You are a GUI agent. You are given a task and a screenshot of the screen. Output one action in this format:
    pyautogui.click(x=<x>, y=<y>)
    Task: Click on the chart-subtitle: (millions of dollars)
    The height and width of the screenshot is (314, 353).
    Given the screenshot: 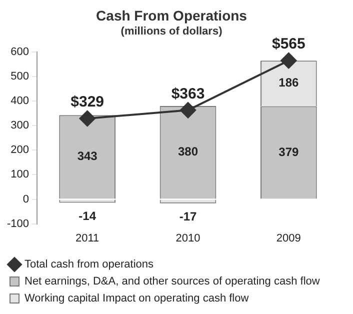 What is the action you would take?
    pyautogui.click(x=171, y=31)
    